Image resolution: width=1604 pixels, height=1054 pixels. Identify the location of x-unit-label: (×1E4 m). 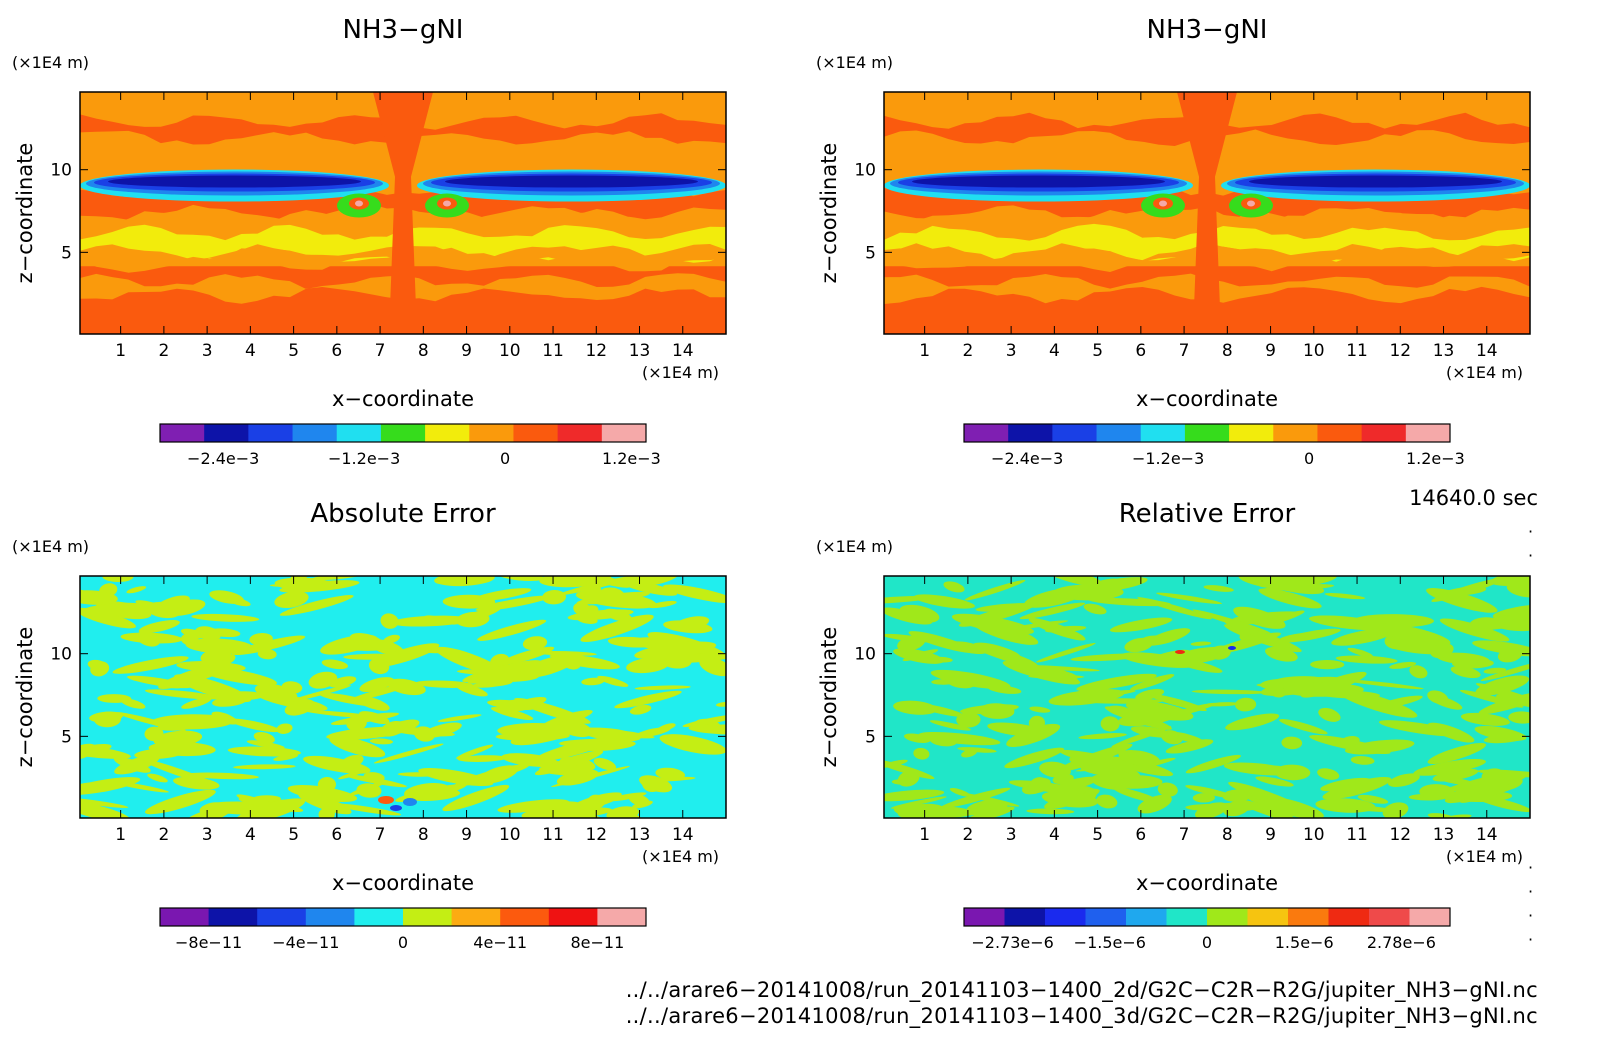
(680, 856).